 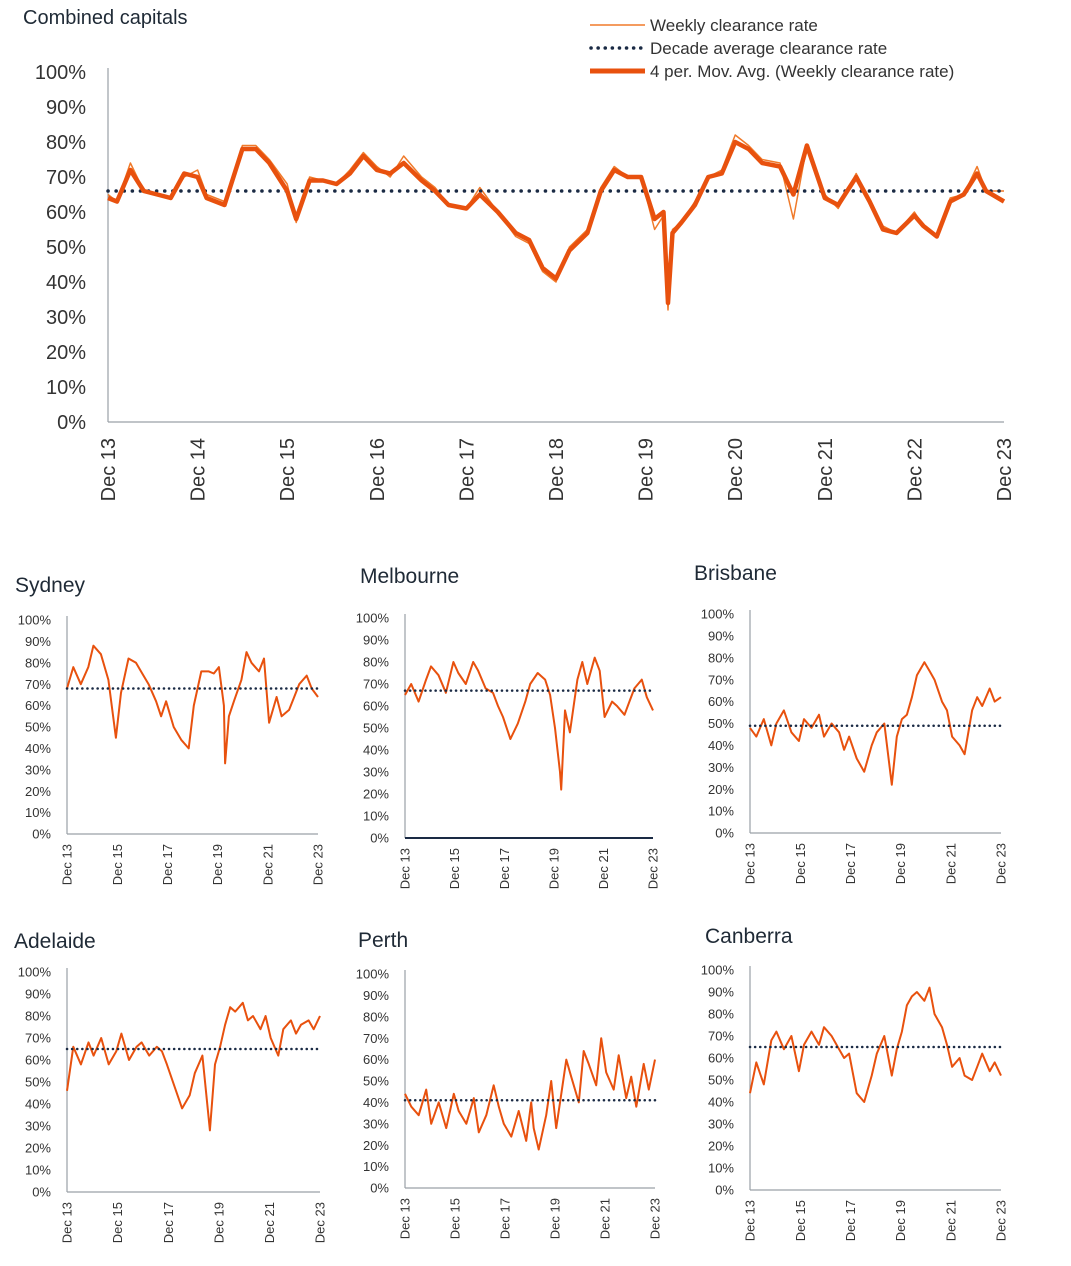 What do you see at coordinates (605, 1218) in the screenshot?
I see `perth-x-tick-label: Dec 21` at bounding box center [605, 1218].